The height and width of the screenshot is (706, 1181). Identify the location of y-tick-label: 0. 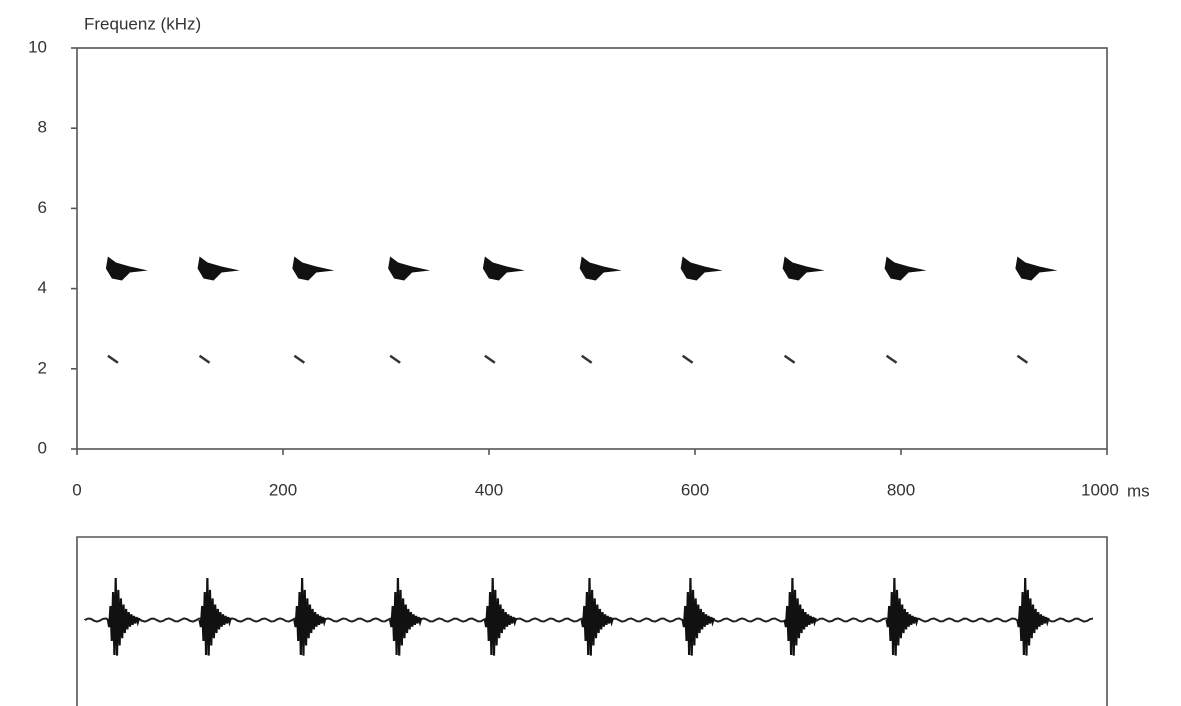
(42, 447).